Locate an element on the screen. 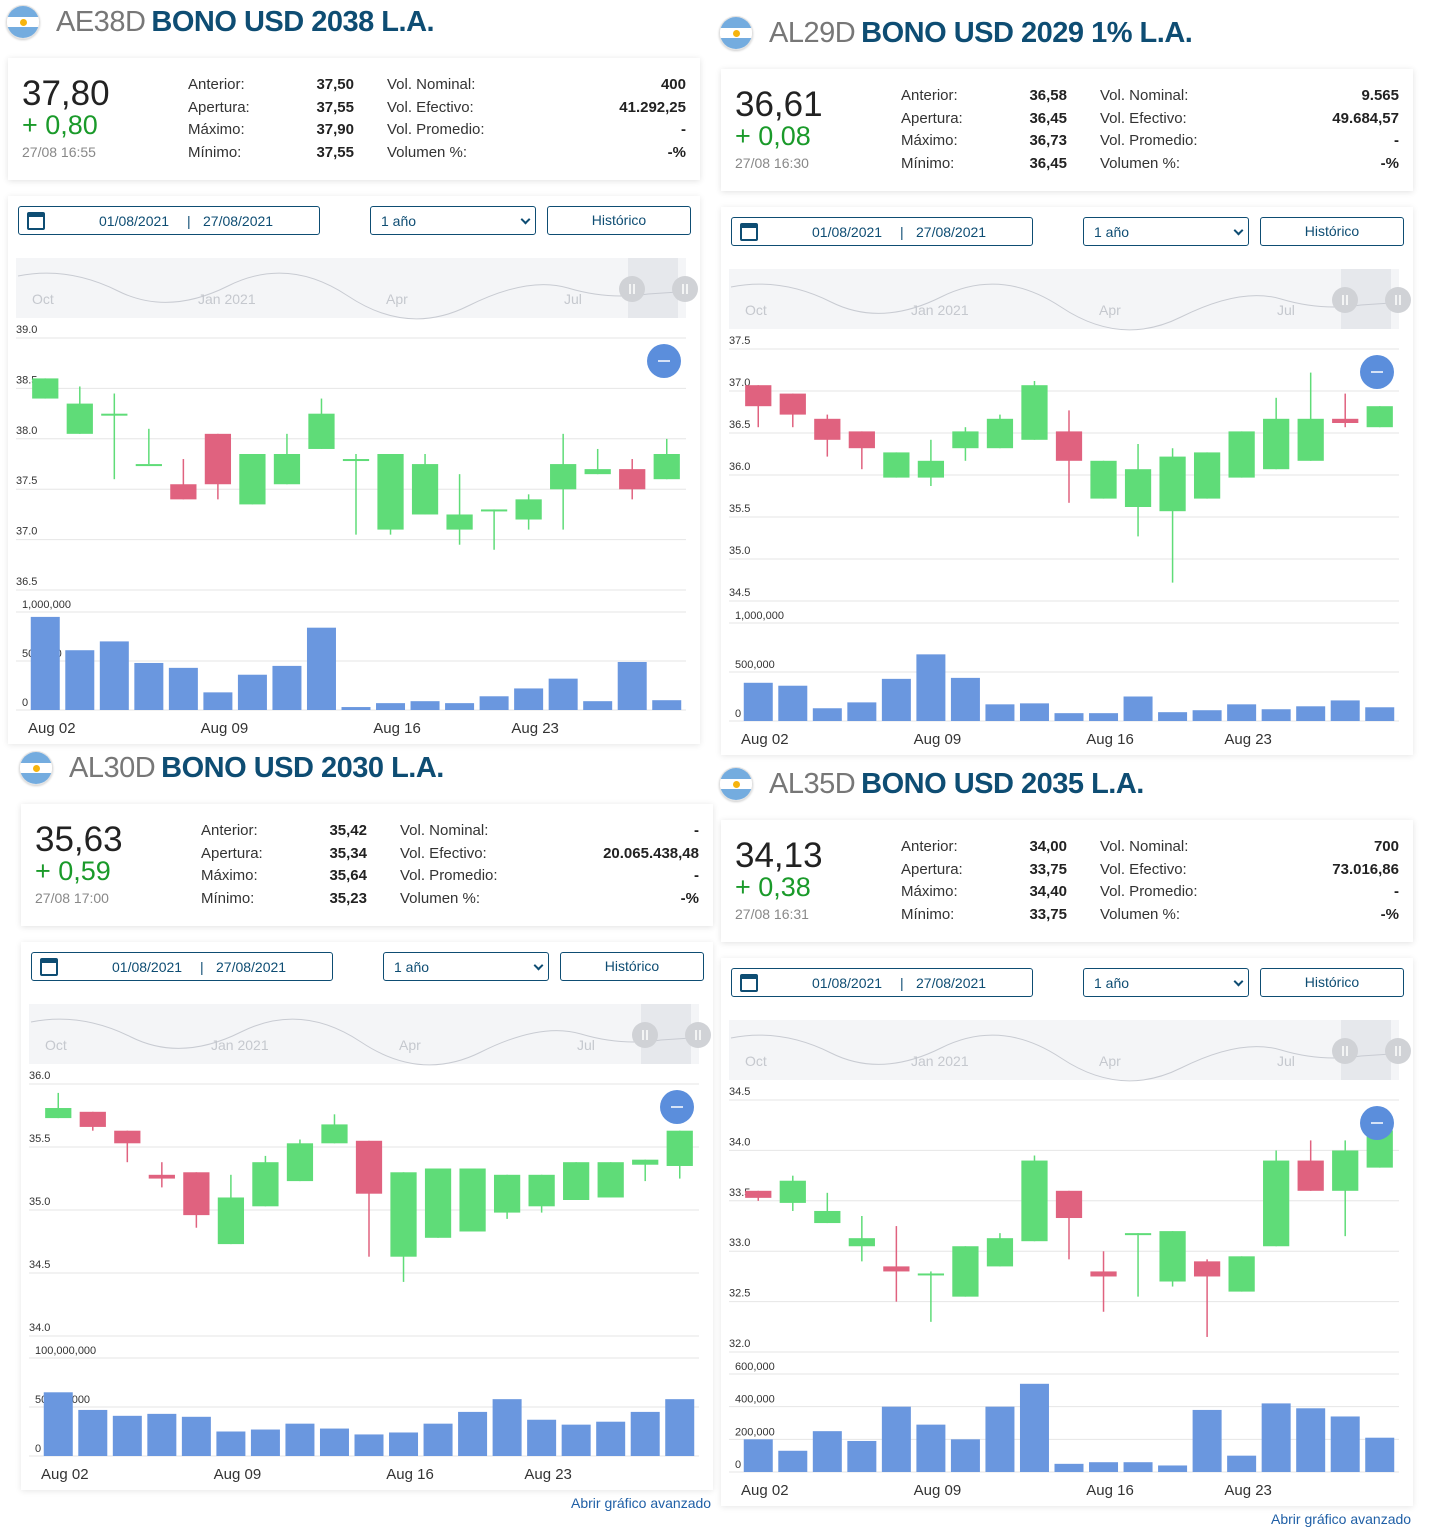  candles is located at coordinates (1069, 477).